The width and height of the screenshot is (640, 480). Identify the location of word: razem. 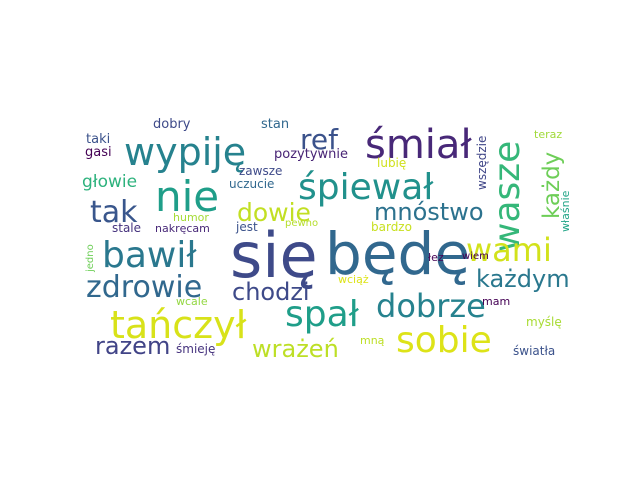
(133, 346).